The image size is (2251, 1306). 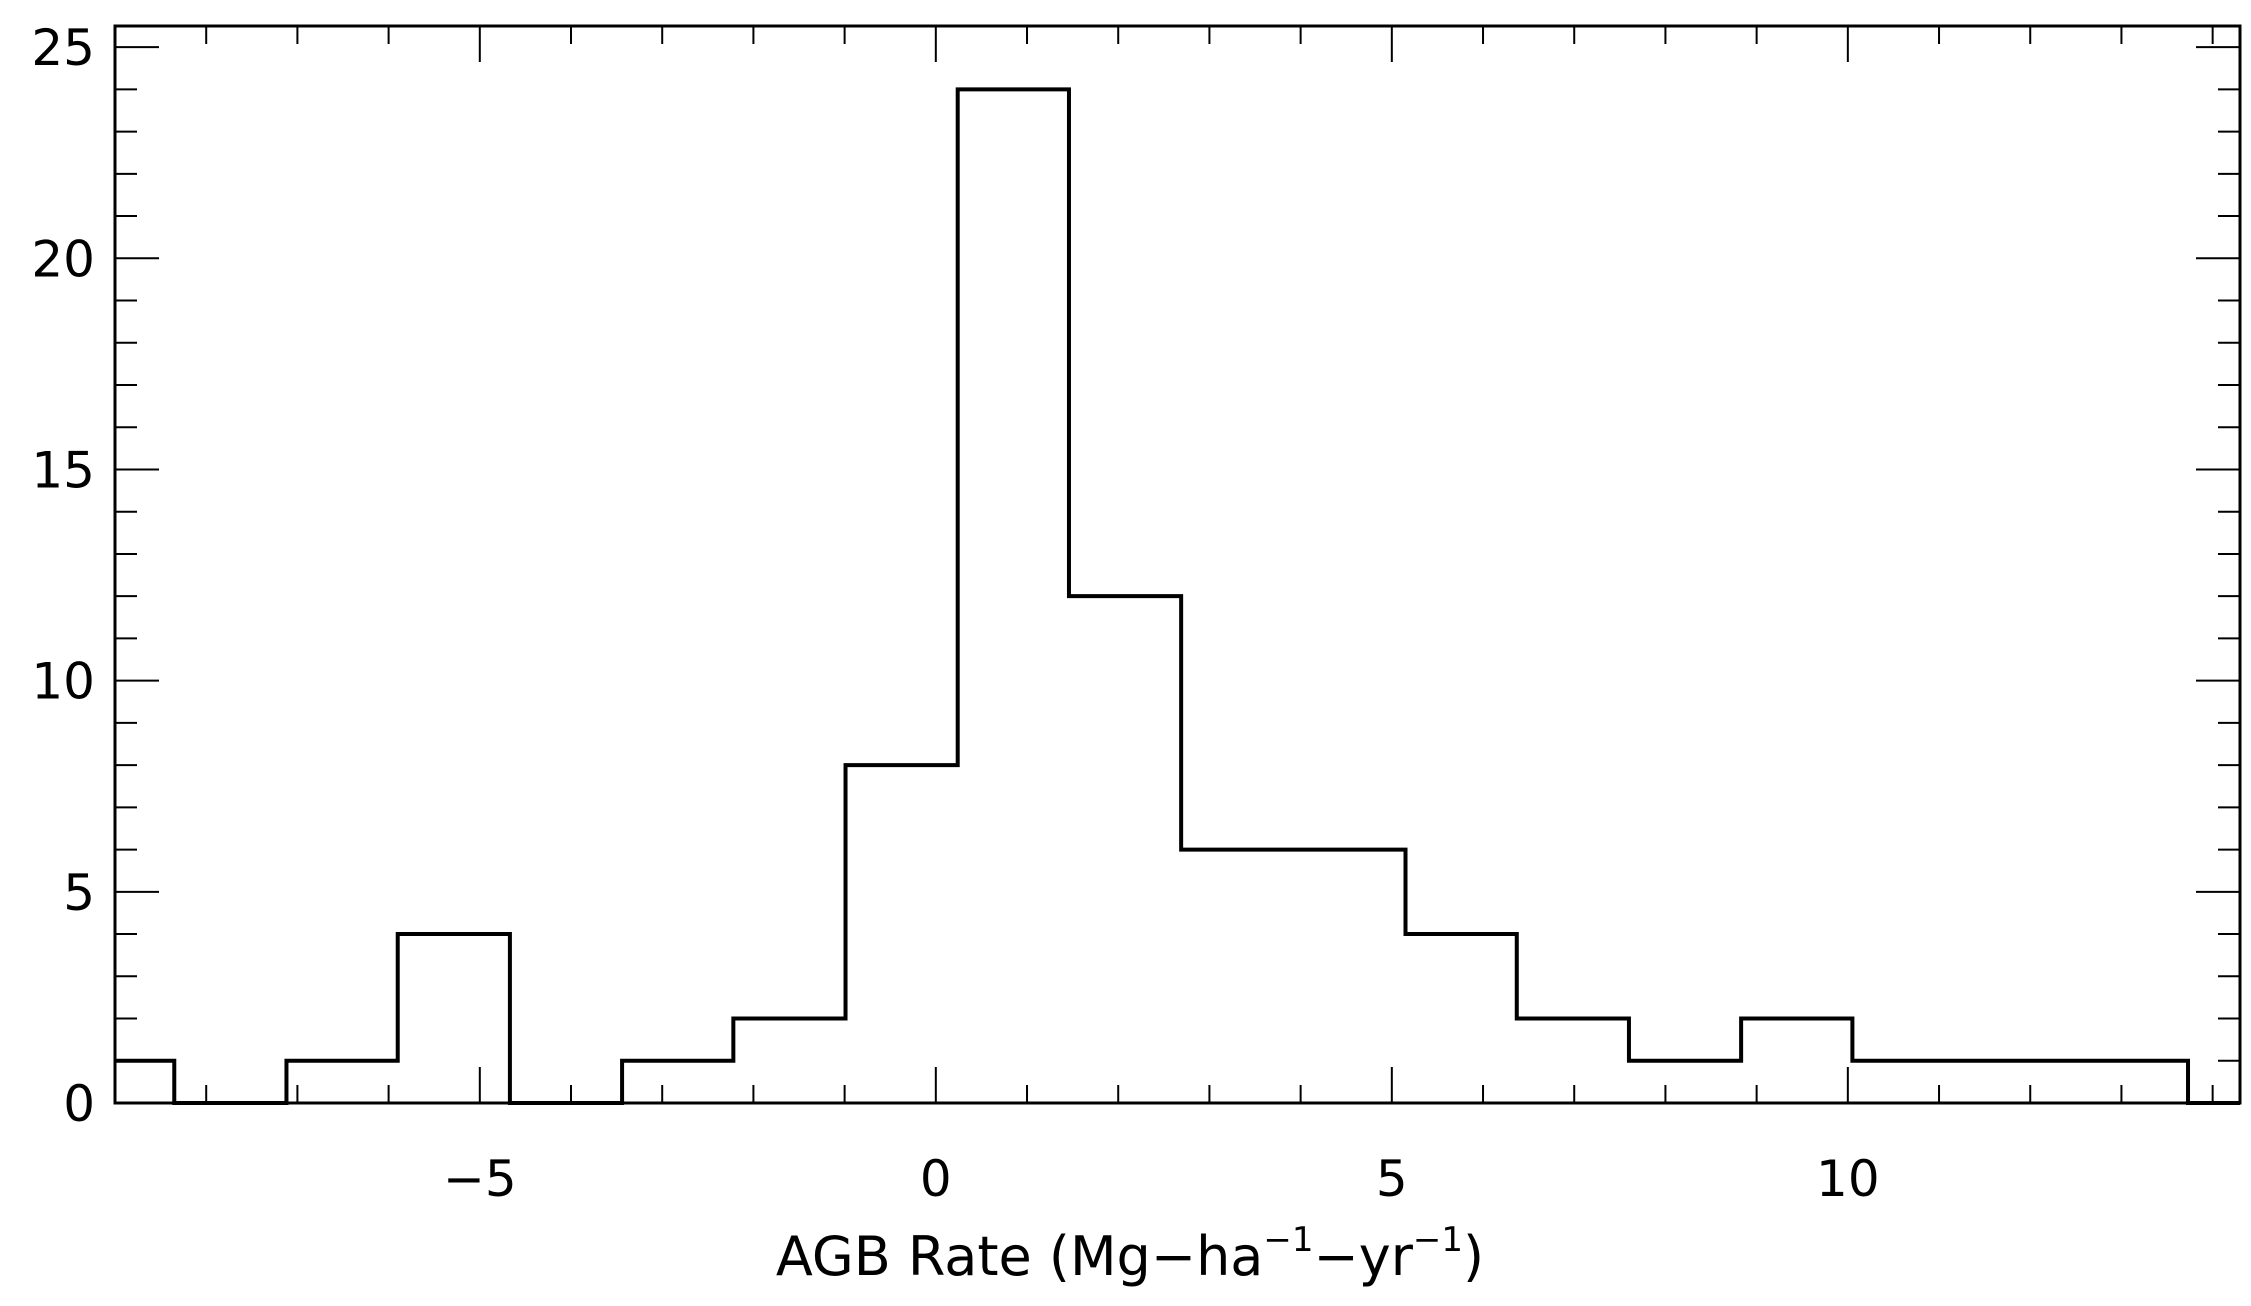 What do you see at coordinates (63, 682) in the screenshot?
I see `y-tick-label: 10` at bounding box center [63, 682].